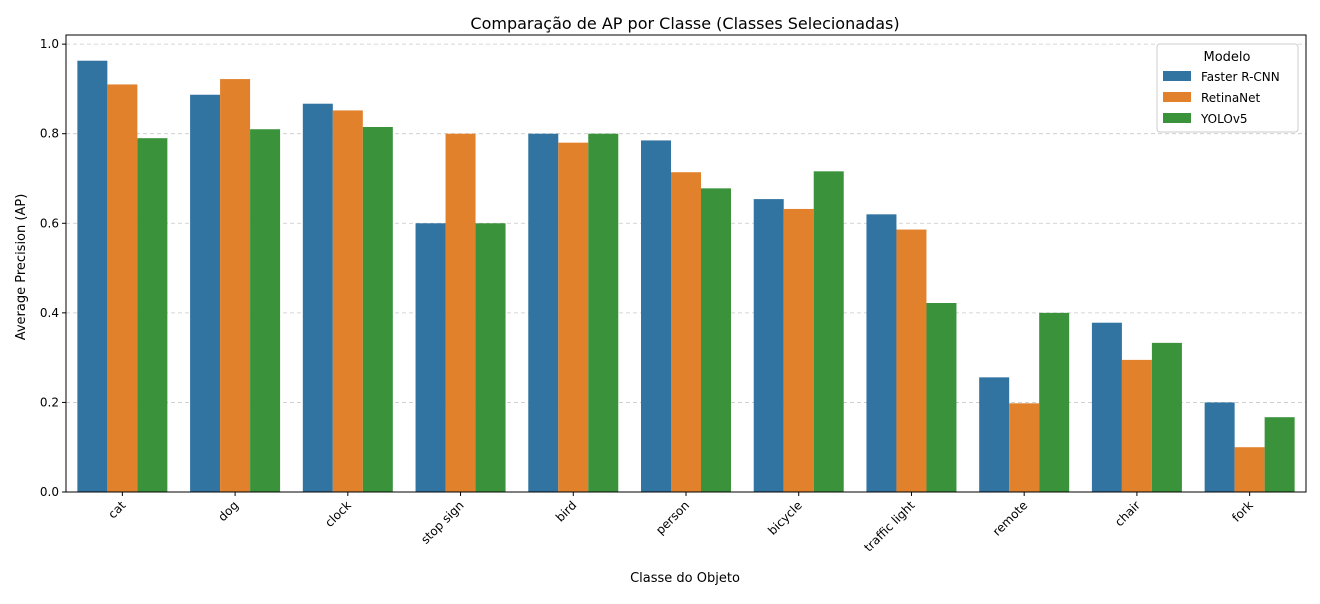 This screenshot has height=604, width=1320. I want to click on legend-entries: Faster R-CNN RetinaNet YOLOv5, so click(1221, 98).